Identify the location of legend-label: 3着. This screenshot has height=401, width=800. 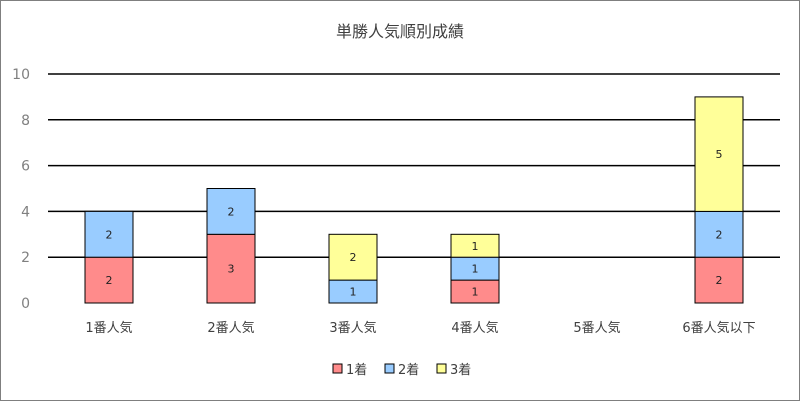
(460, 370).